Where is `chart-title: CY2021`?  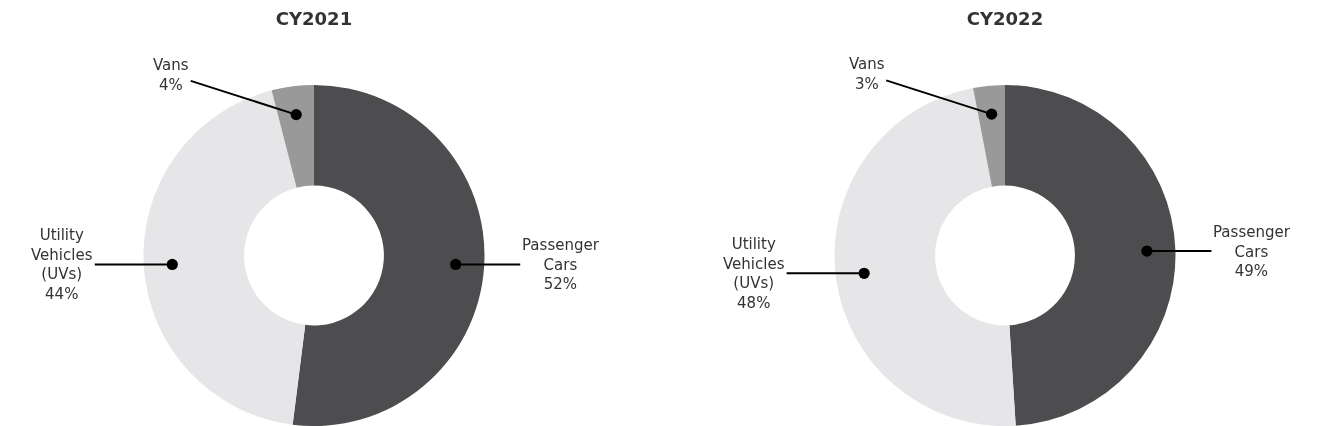 chart-title: CY2021 is located at coordinates (314, 19).